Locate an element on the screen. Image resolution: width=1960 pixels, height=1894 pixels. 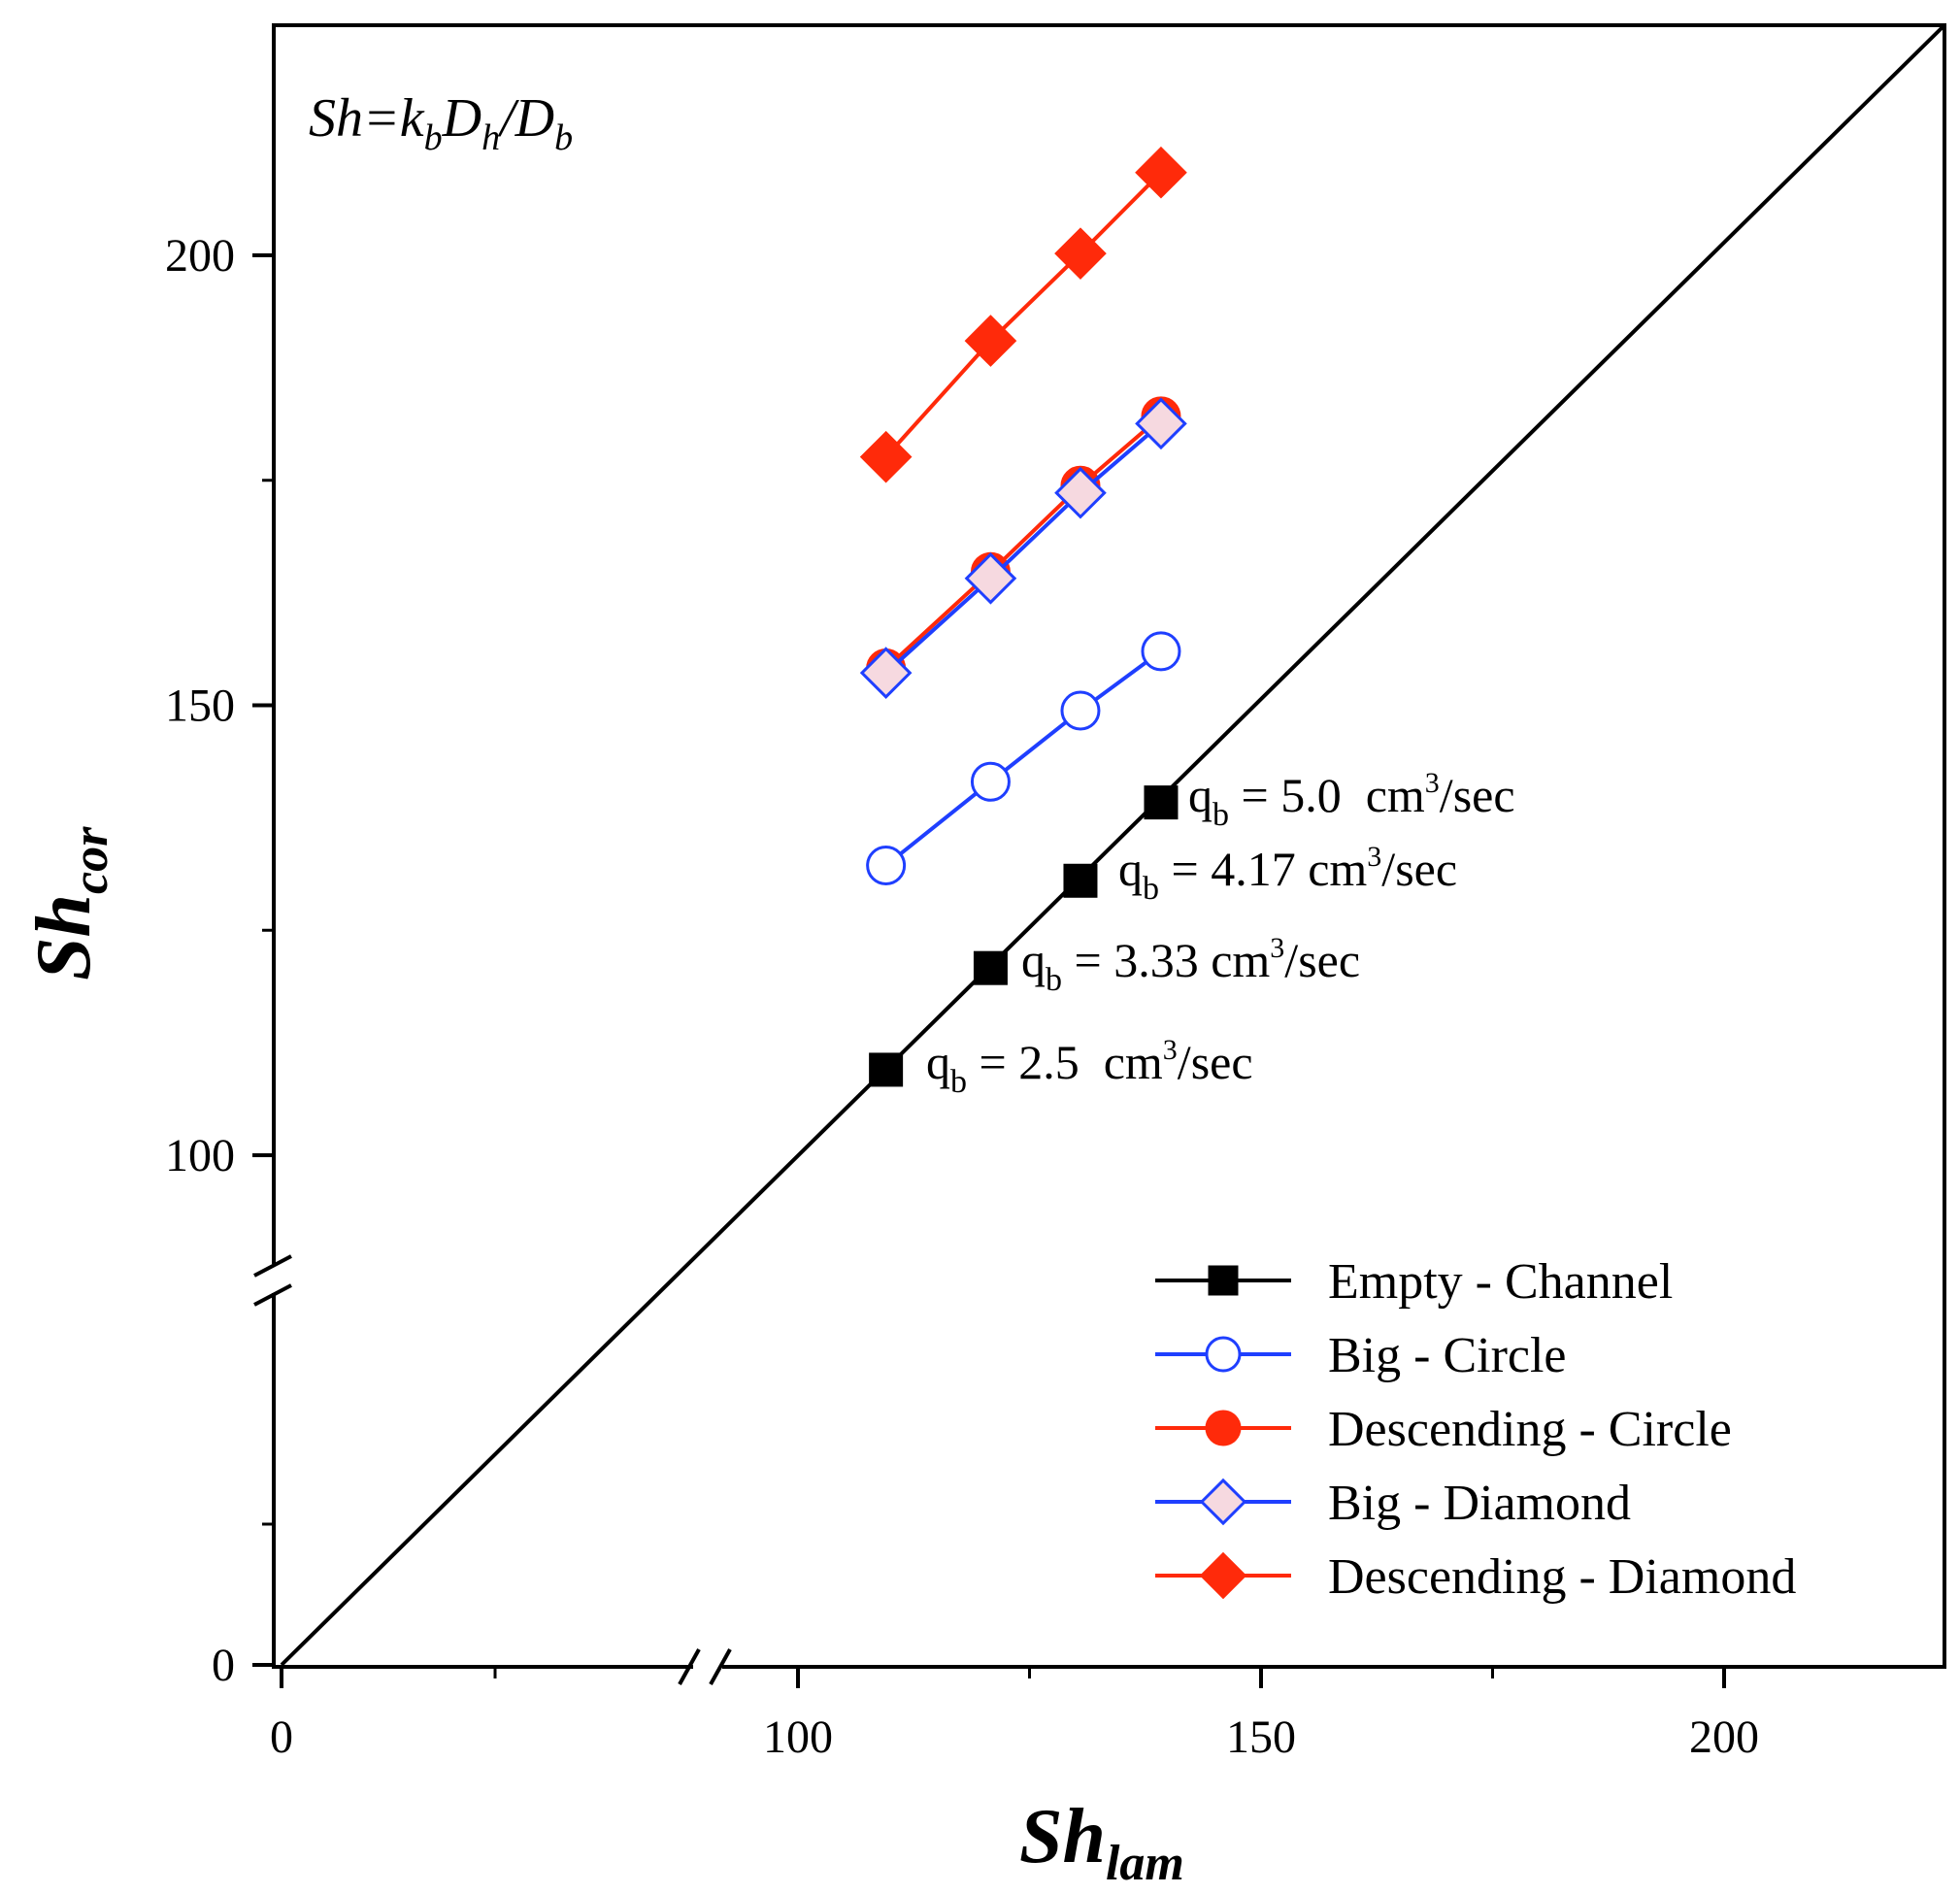
series-big-diamond is located at coordinates (1023, 548).